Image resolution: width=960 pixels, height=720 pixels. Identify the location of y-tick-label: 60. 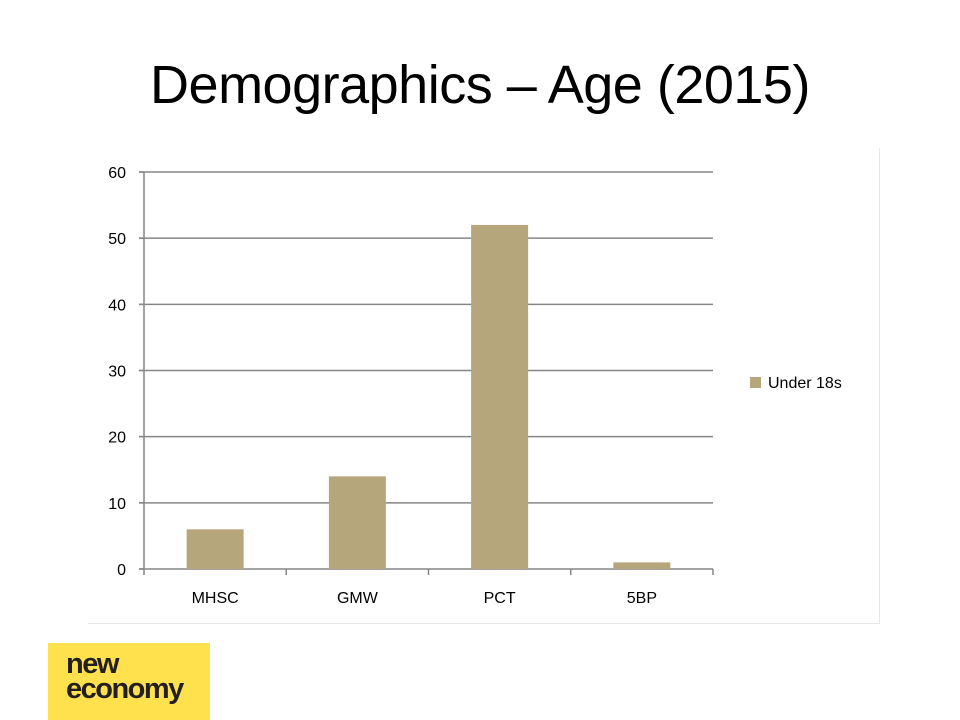
(117, 173).